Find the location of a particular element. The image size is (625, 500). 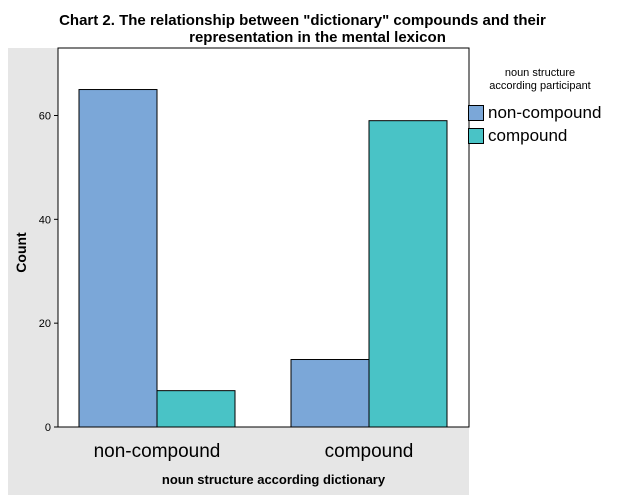

legend-item-non-compound: non-compound is located at coordinates (535, 112).